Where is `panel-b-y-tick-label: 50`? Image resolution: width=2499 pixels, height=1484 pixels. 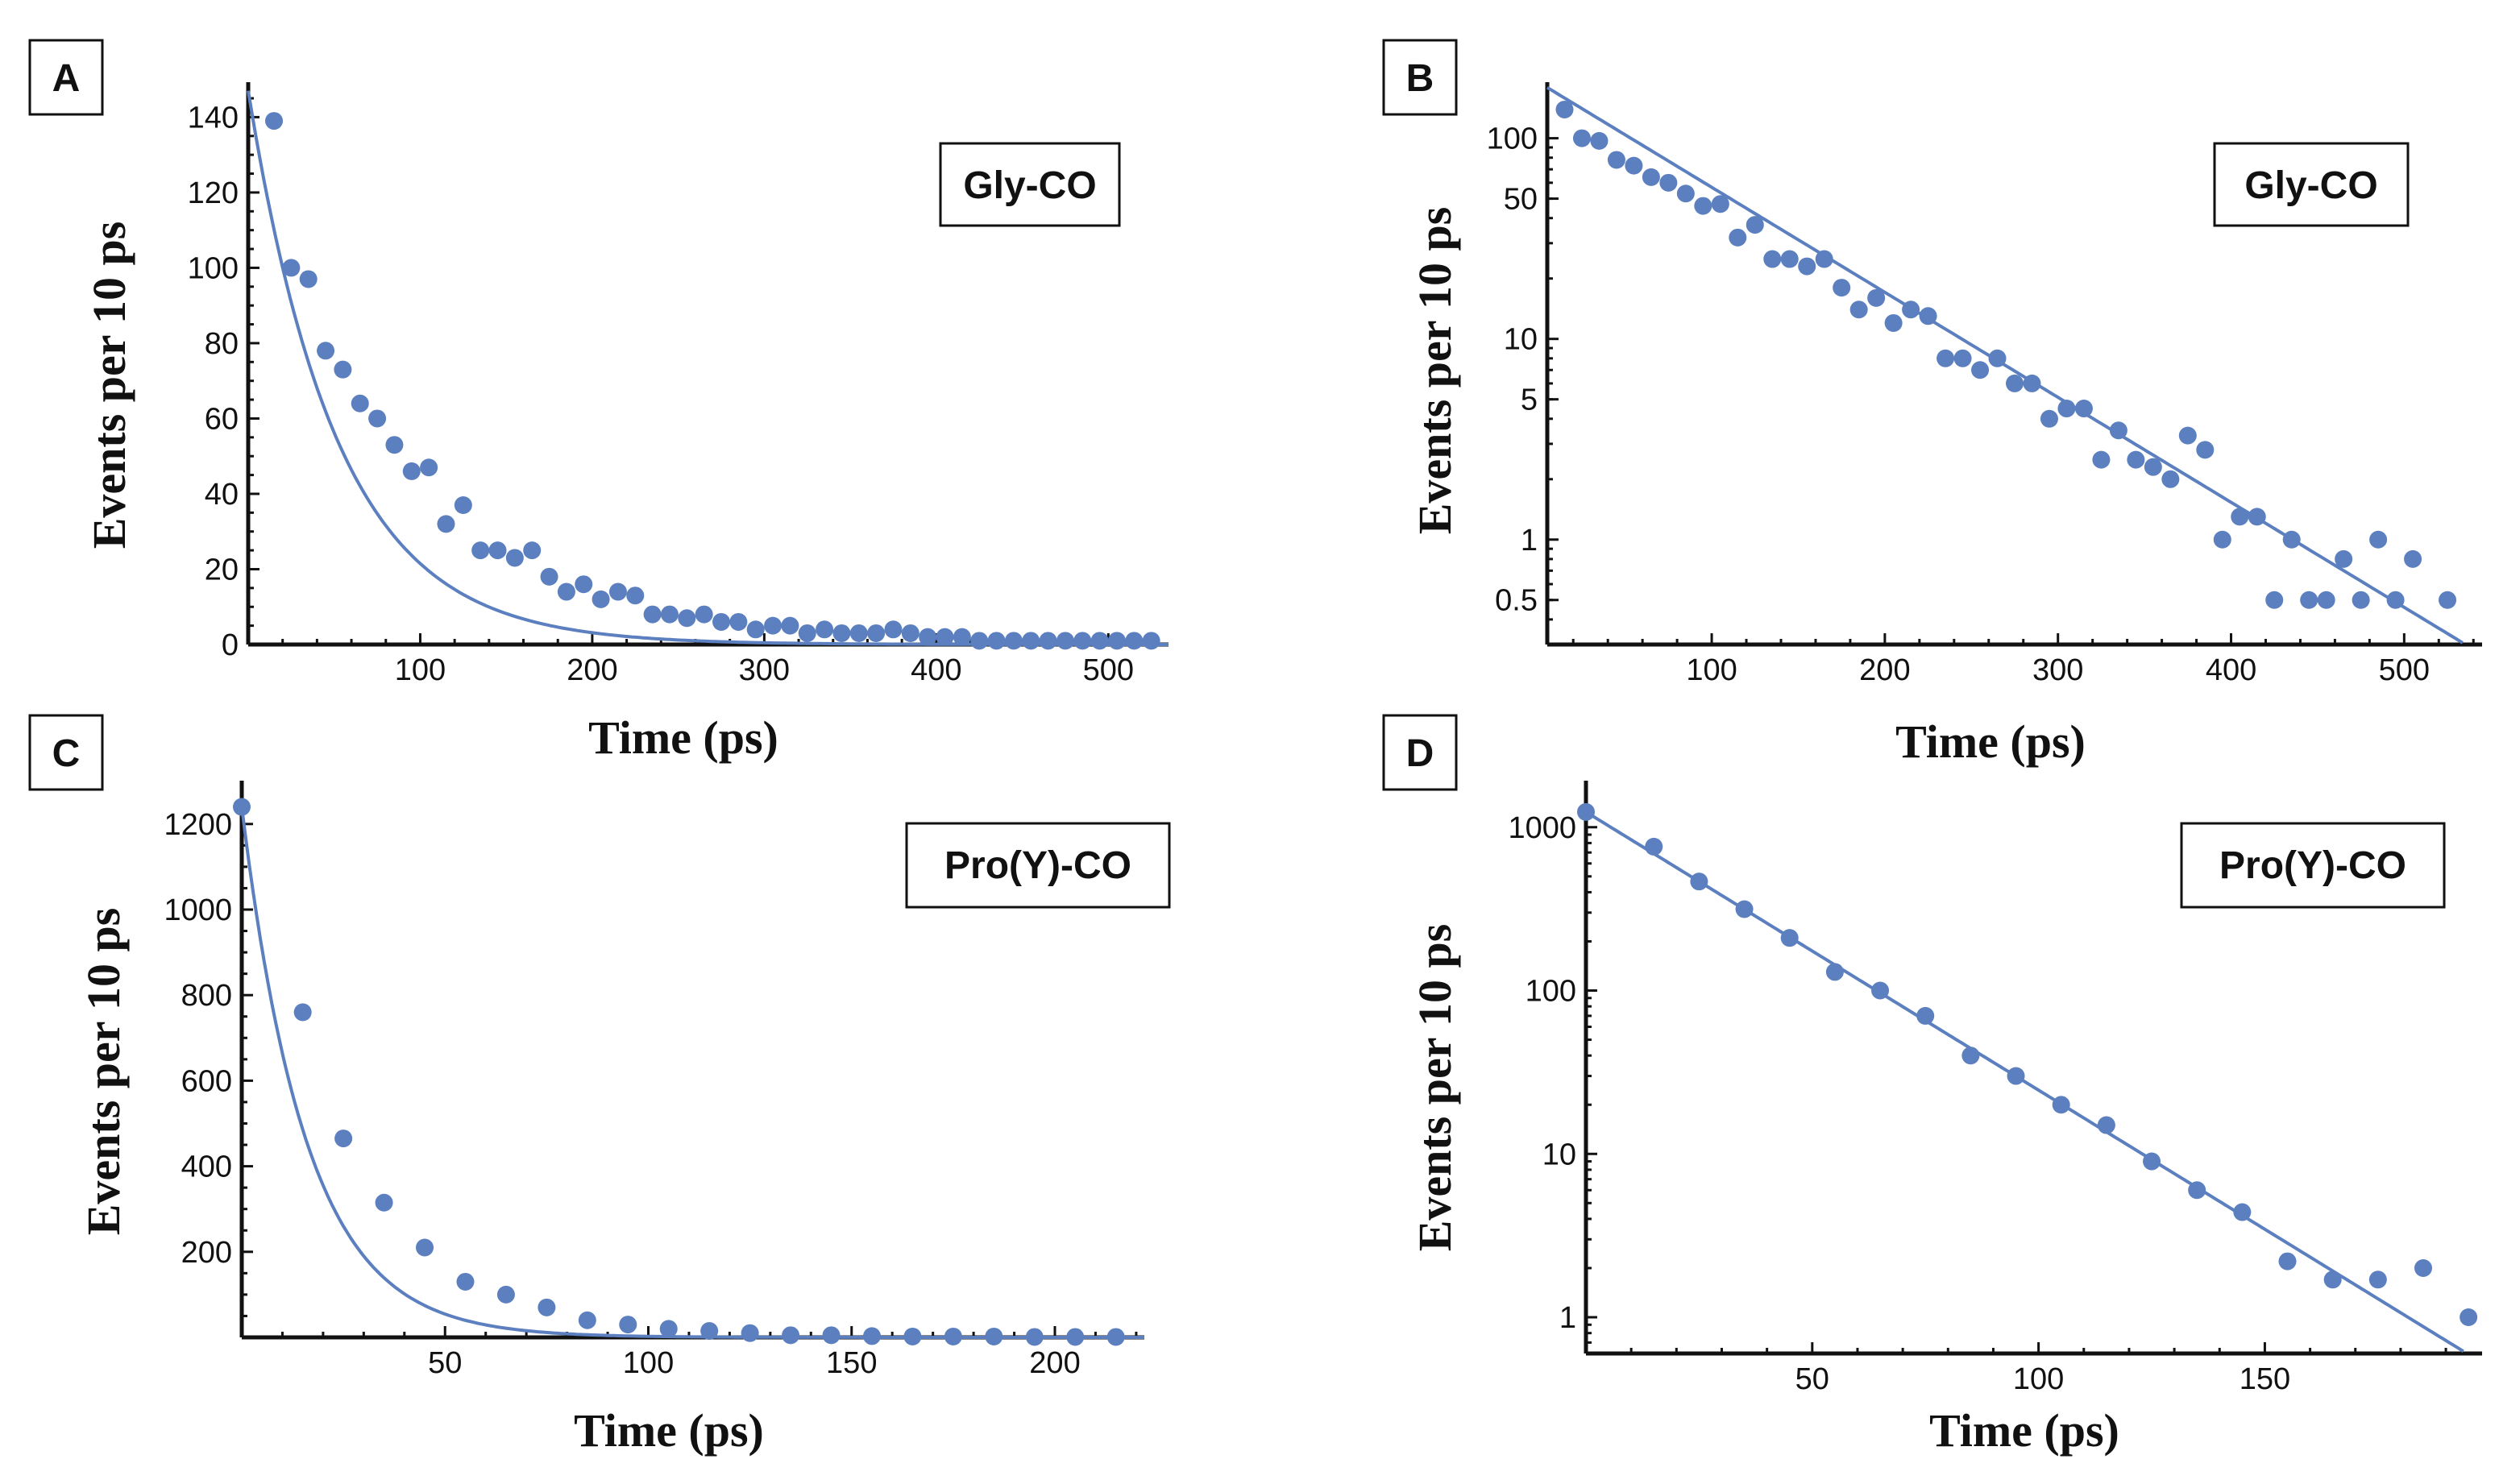 panel-b-y-tick-label: 50 is located at coordinates (1521, 200).